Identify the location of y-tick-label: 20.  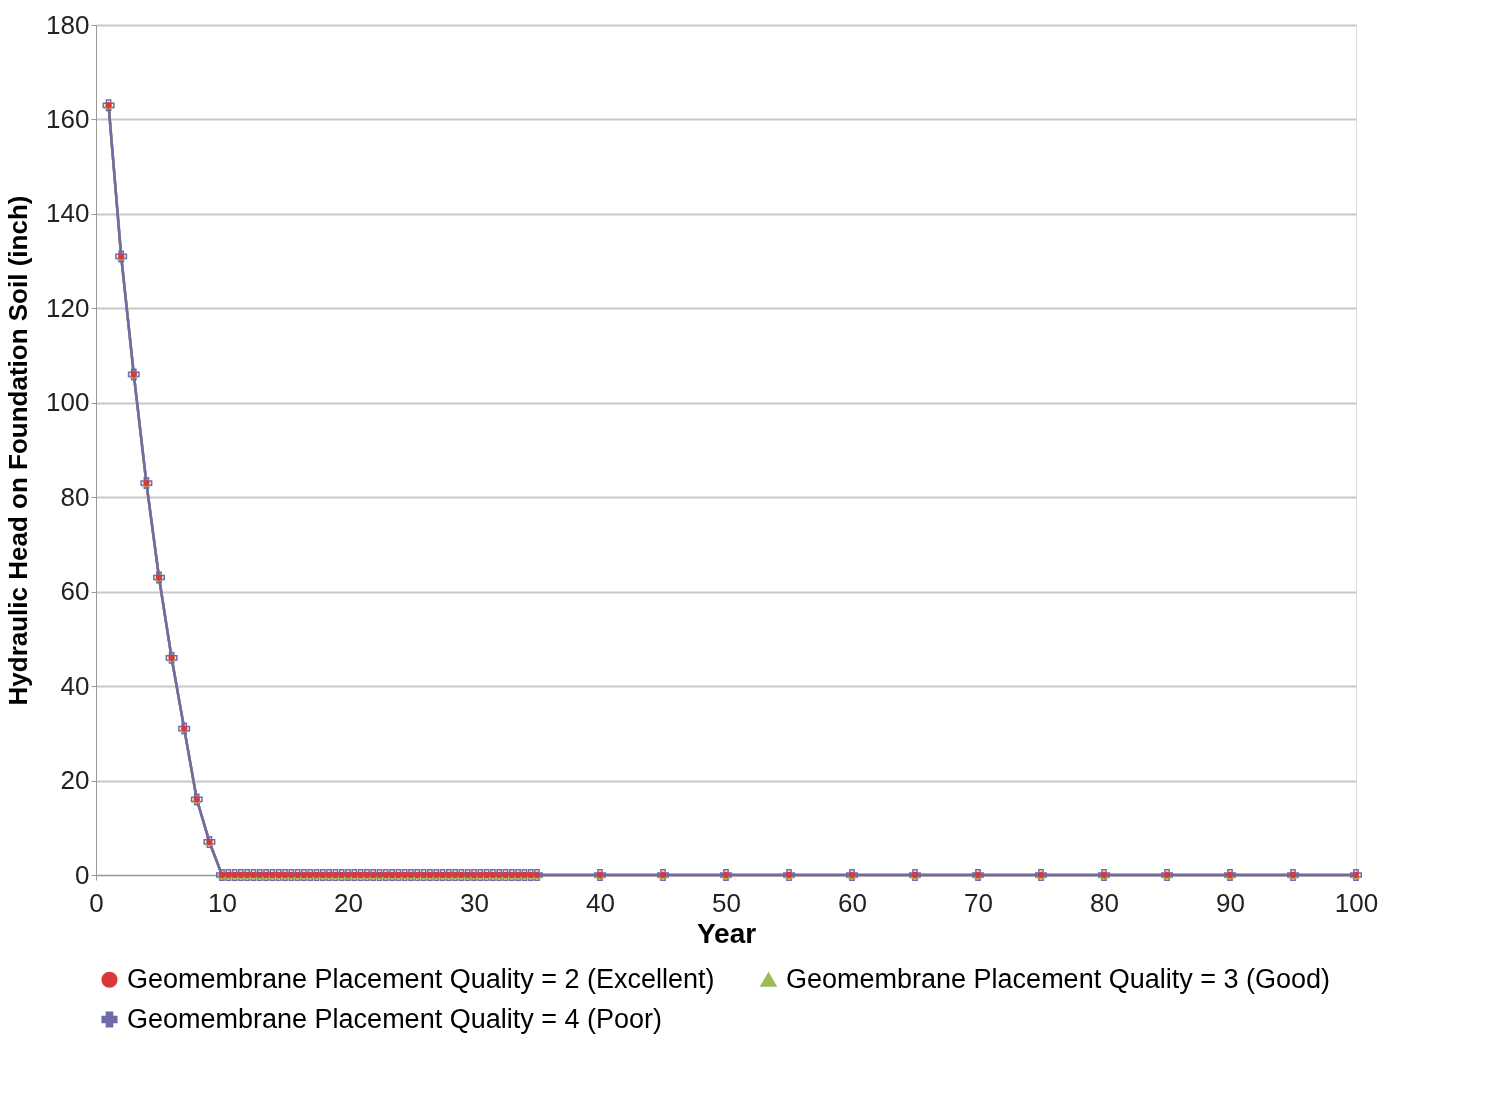
(75, 780).